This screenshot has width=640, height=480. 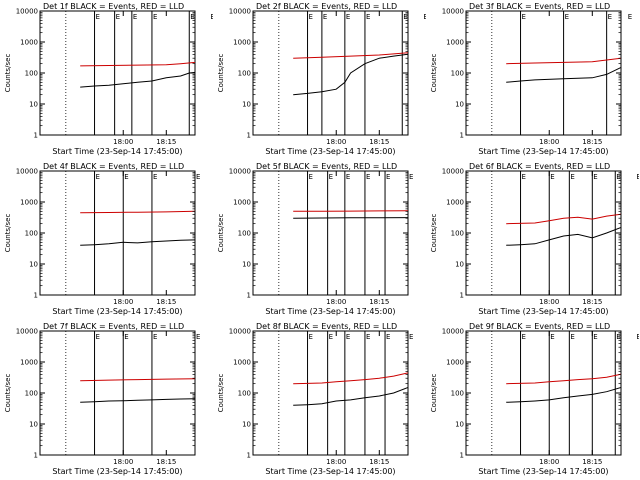 I want to click on chart-title: Det 5f BLACK = Events, RED = LLD, so click(x=326, y=166).